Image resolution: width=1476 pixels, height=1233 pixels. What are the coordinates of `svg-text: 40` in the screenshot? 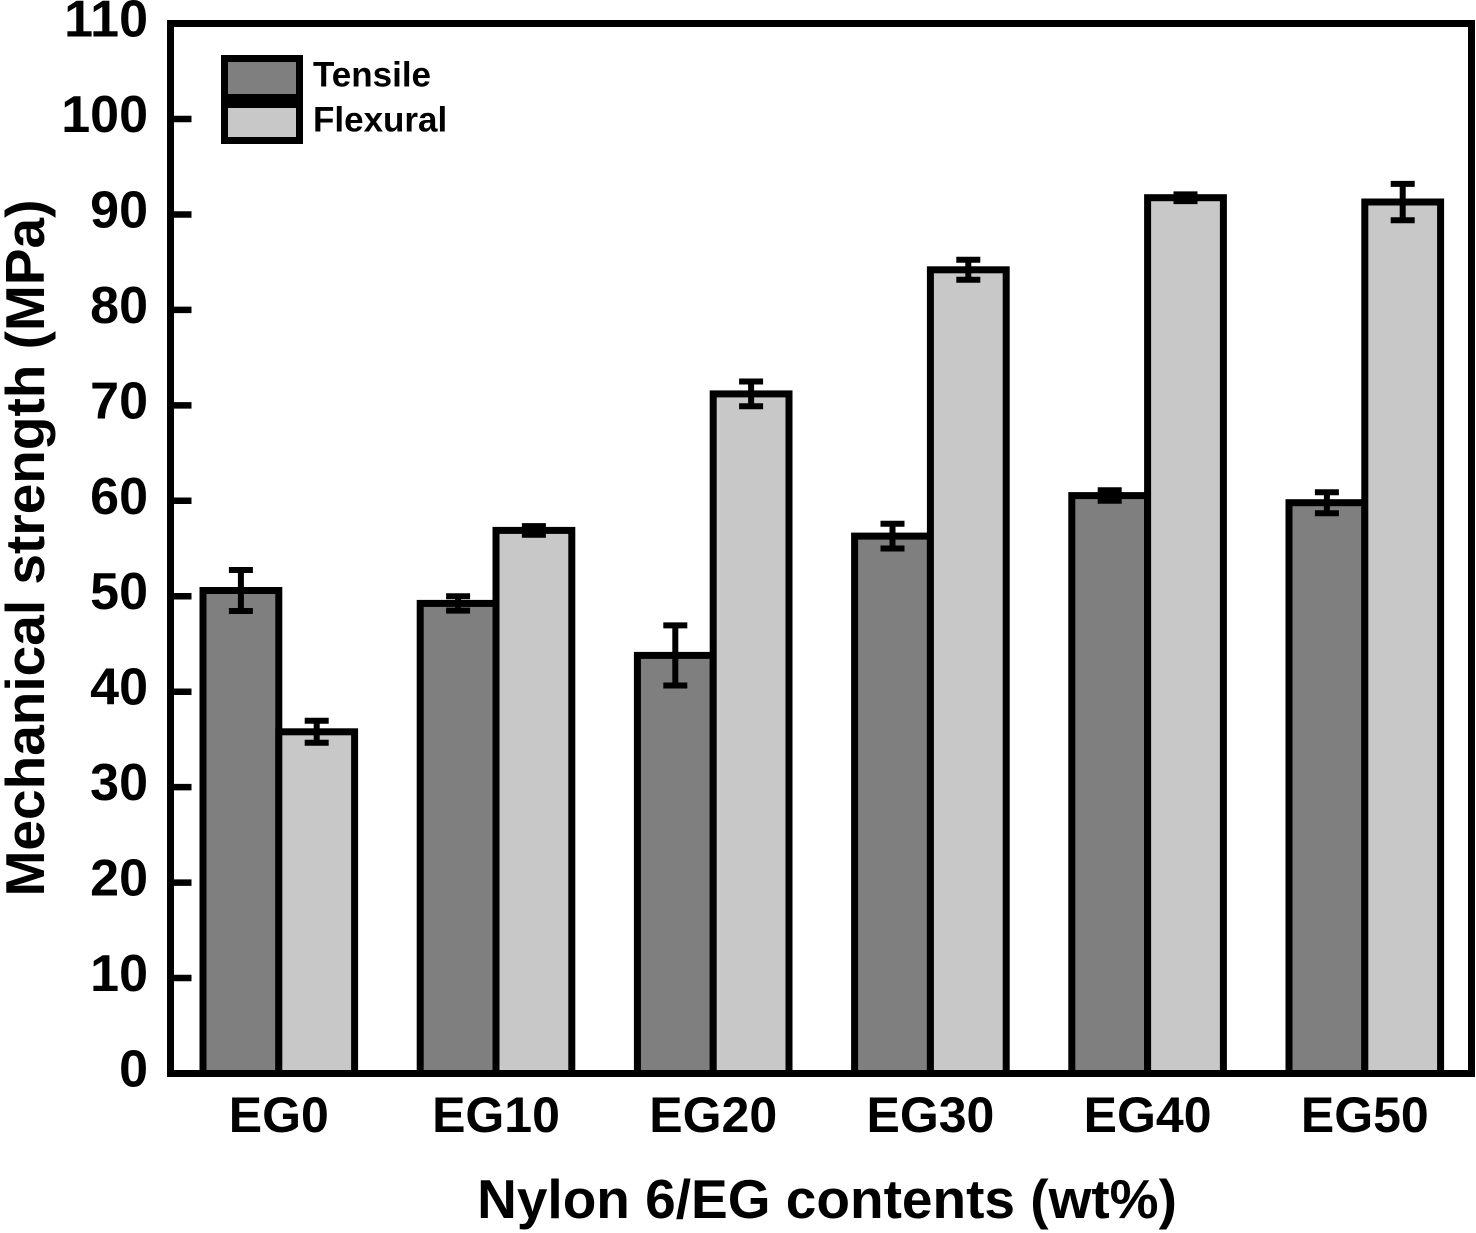 It's located at (119, 688).